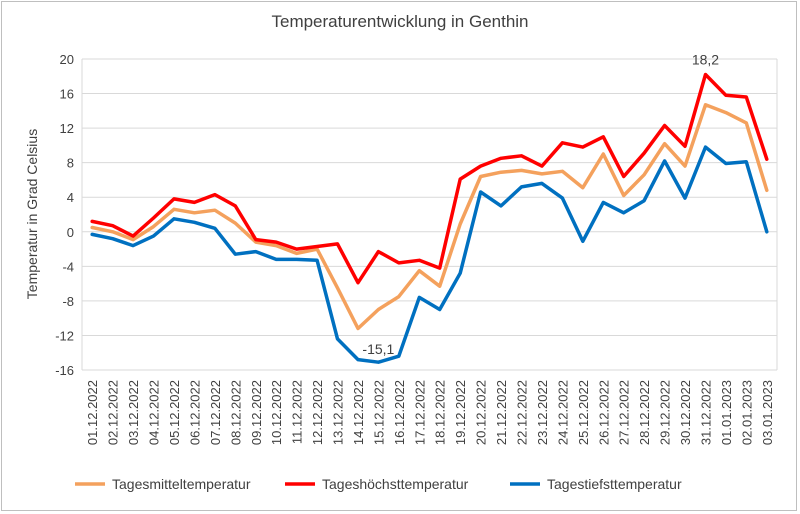  Describe the element at coordinates (317, 412) in the screenshot. I see `x-tick-label: 12.12.2022` at that location.